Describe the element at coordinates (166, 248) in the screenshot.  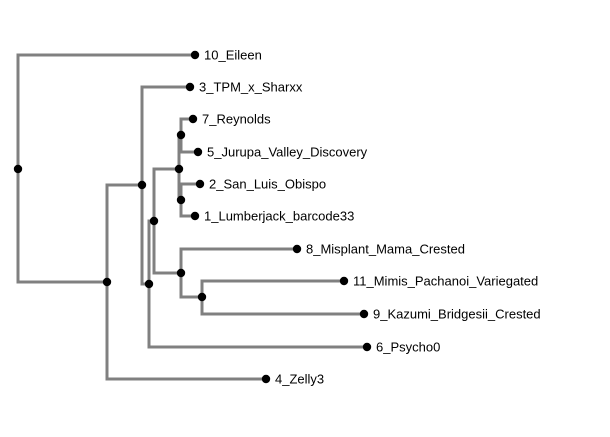
I see `branch-nA-nC` at that location.